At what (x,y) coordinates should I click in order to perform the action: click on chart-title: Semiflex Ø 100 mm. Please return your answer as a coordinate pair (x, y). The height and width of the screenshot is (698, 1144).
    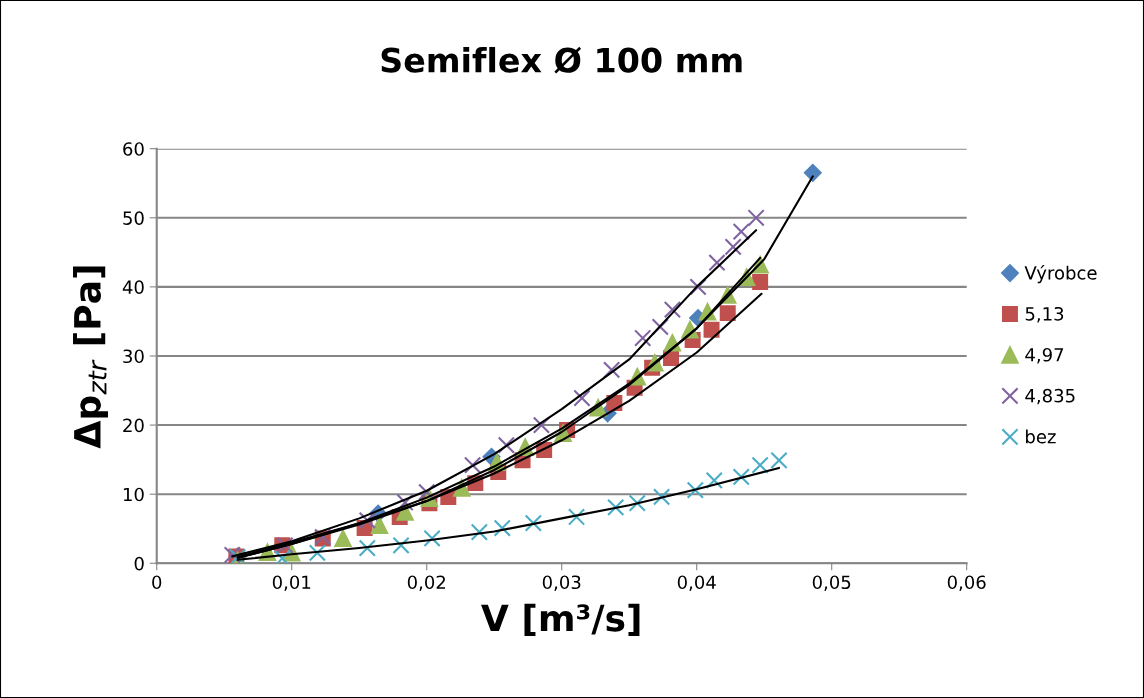
    Looking at the image, I should click on (561, 60).